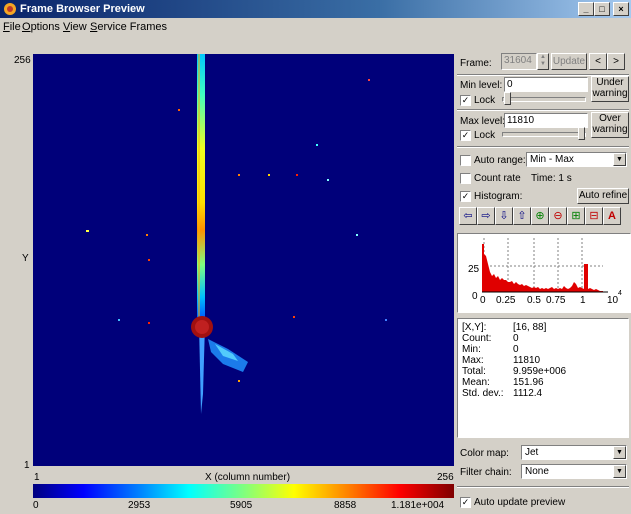 This screenshot has height=514, width=631. I want to click on auto-scale-icon: A, so click(612, 216).